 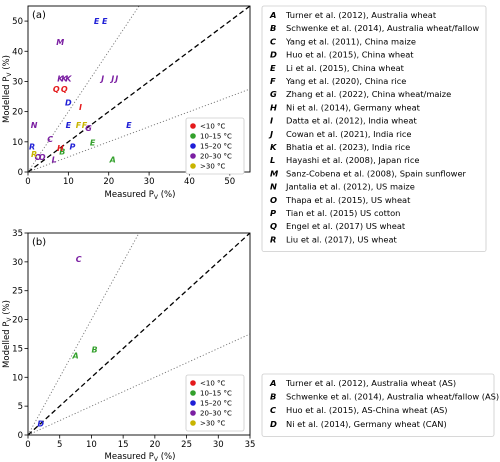 What do you see at coordinates (273, 68) in the screenshot?
I see `legend-key: E` at bounding box center [273, 68].